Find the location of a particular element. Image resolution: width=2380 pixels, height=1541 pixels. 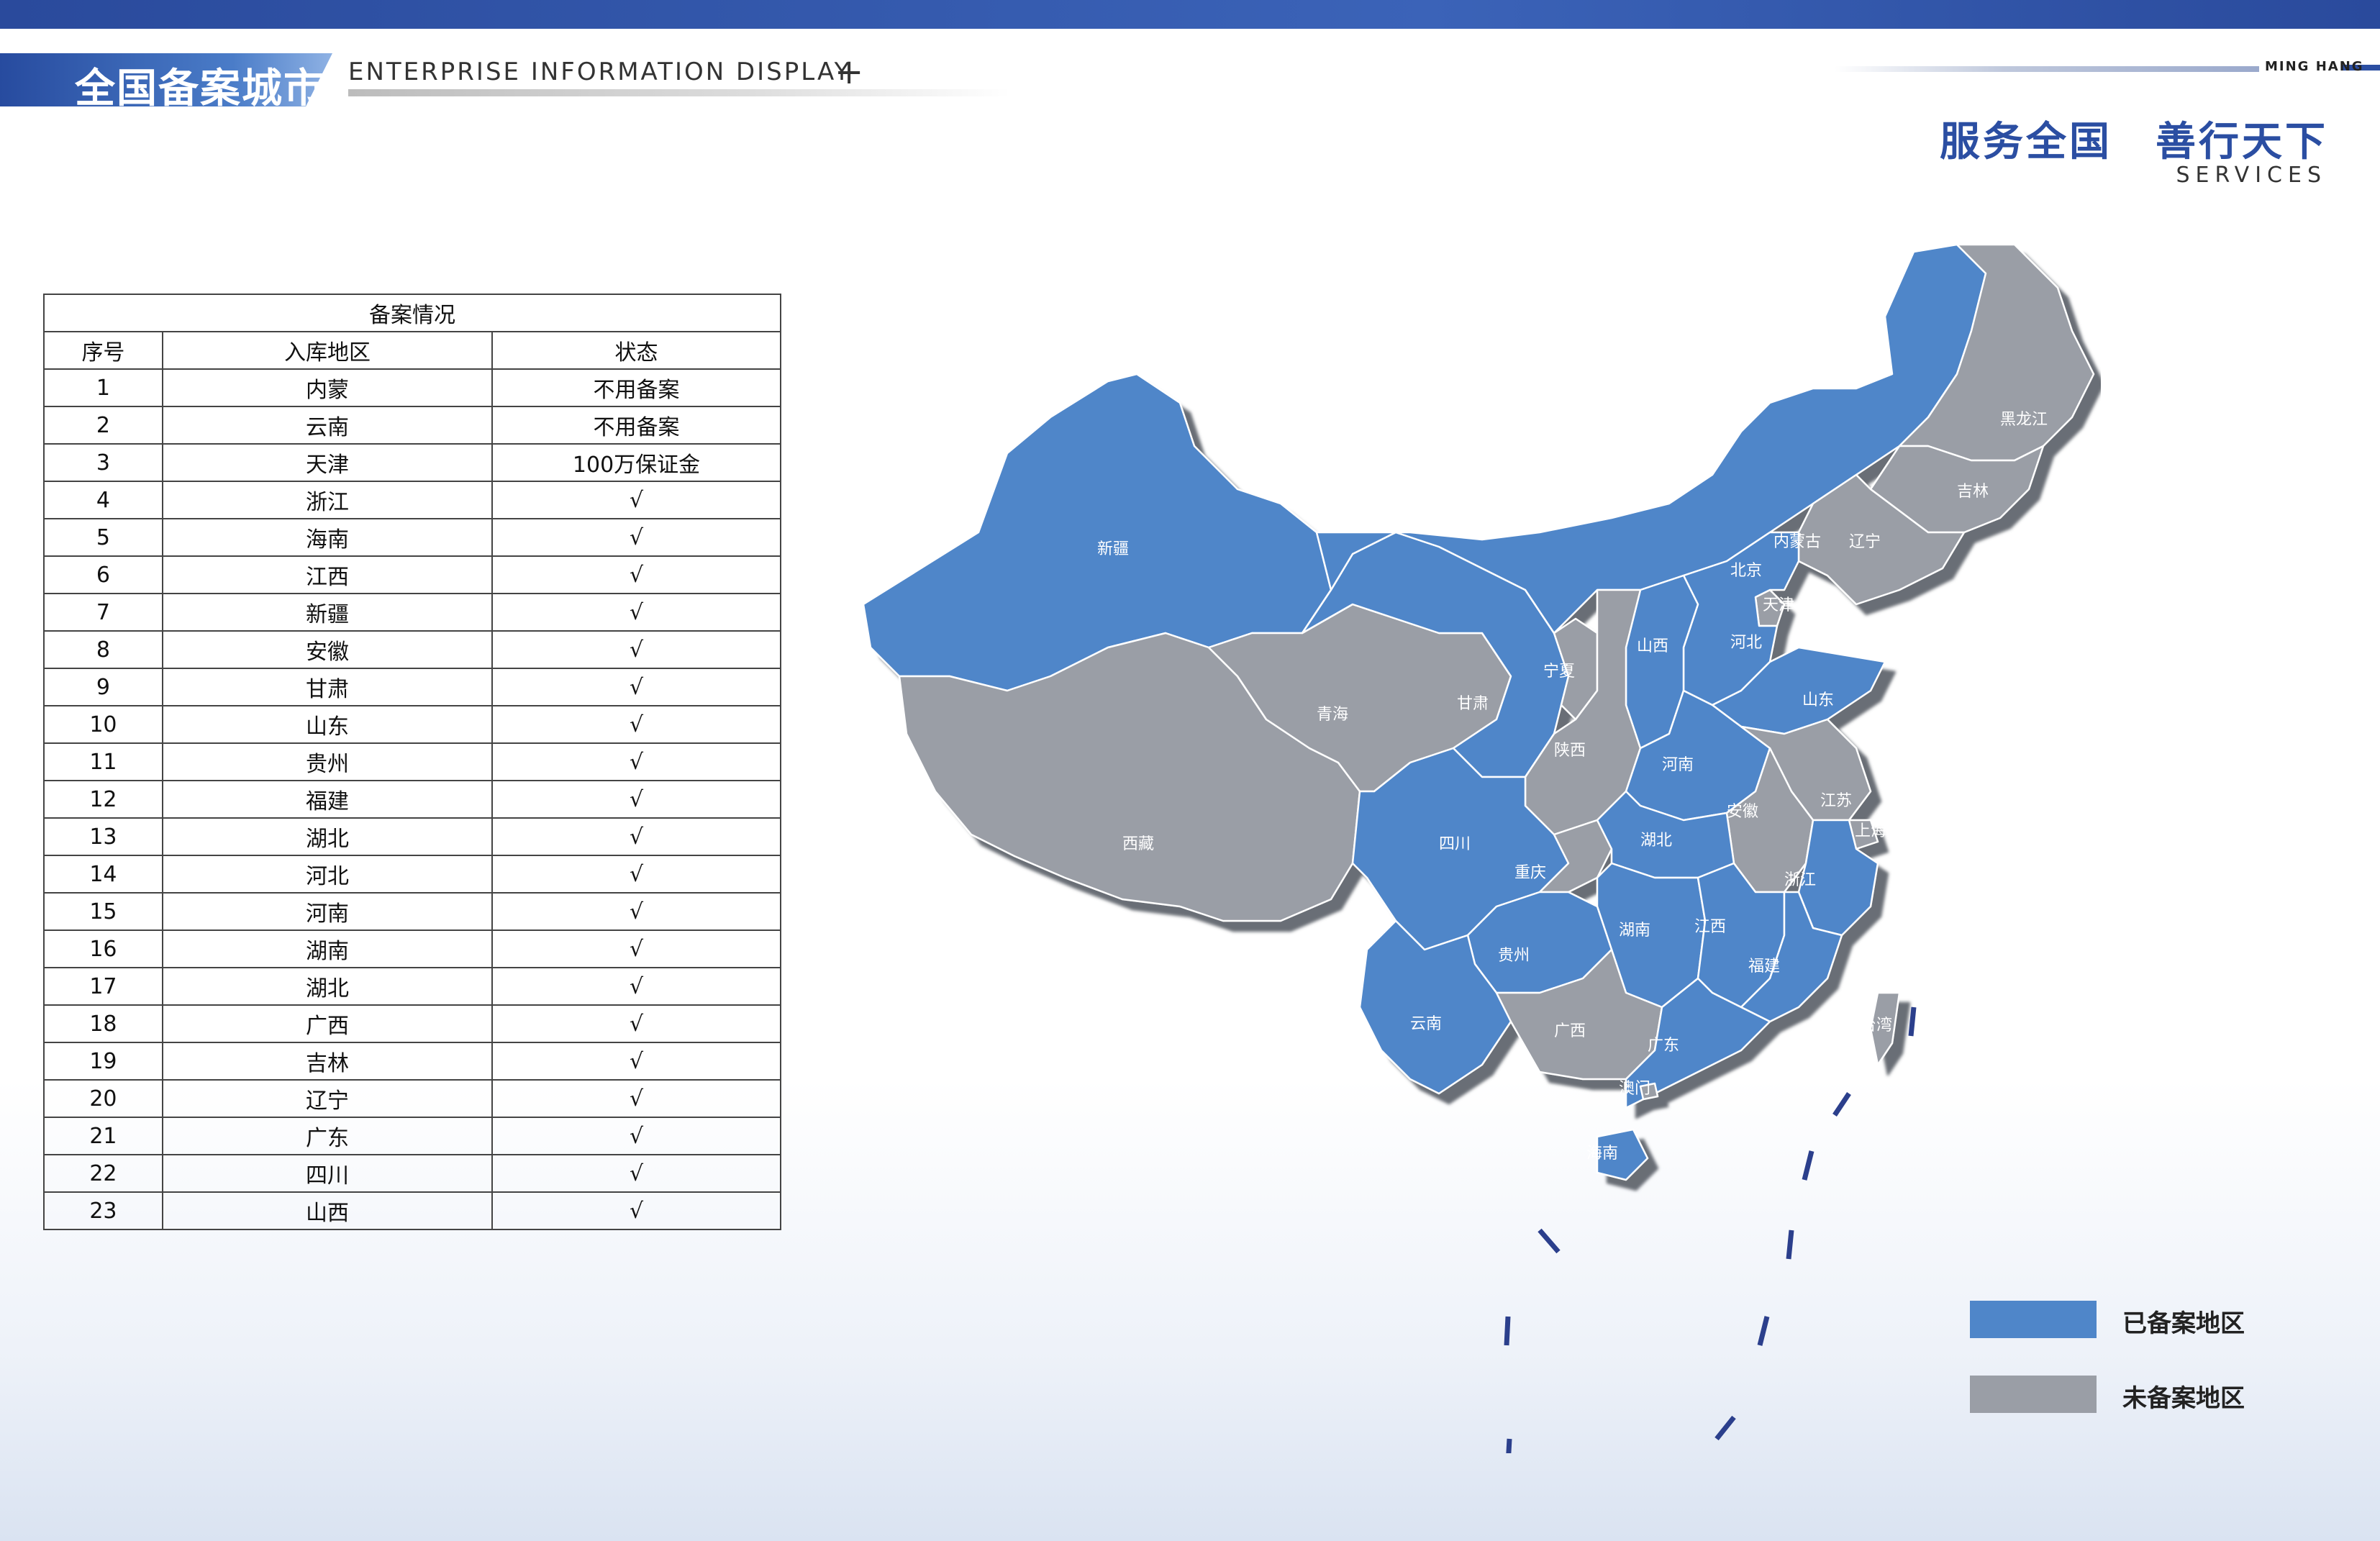

cell-region: 广东 is located at coordinates (327, 1136).